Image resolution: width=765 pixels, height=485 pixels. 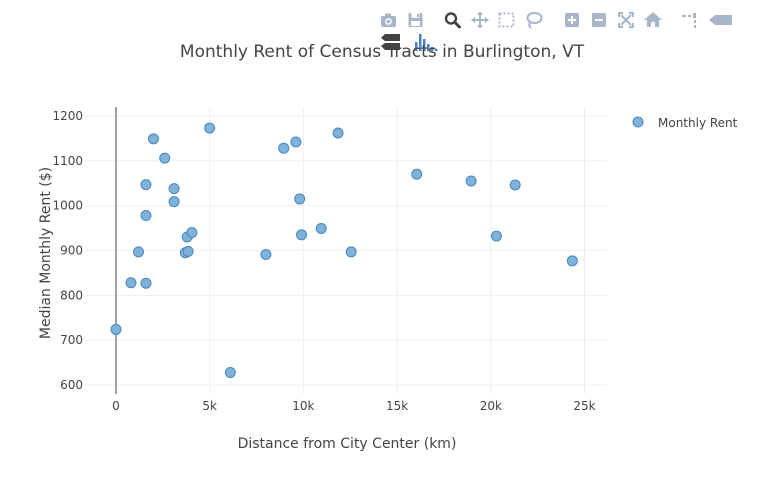 I want to click on legend-marker, so click(x=638, y=122).